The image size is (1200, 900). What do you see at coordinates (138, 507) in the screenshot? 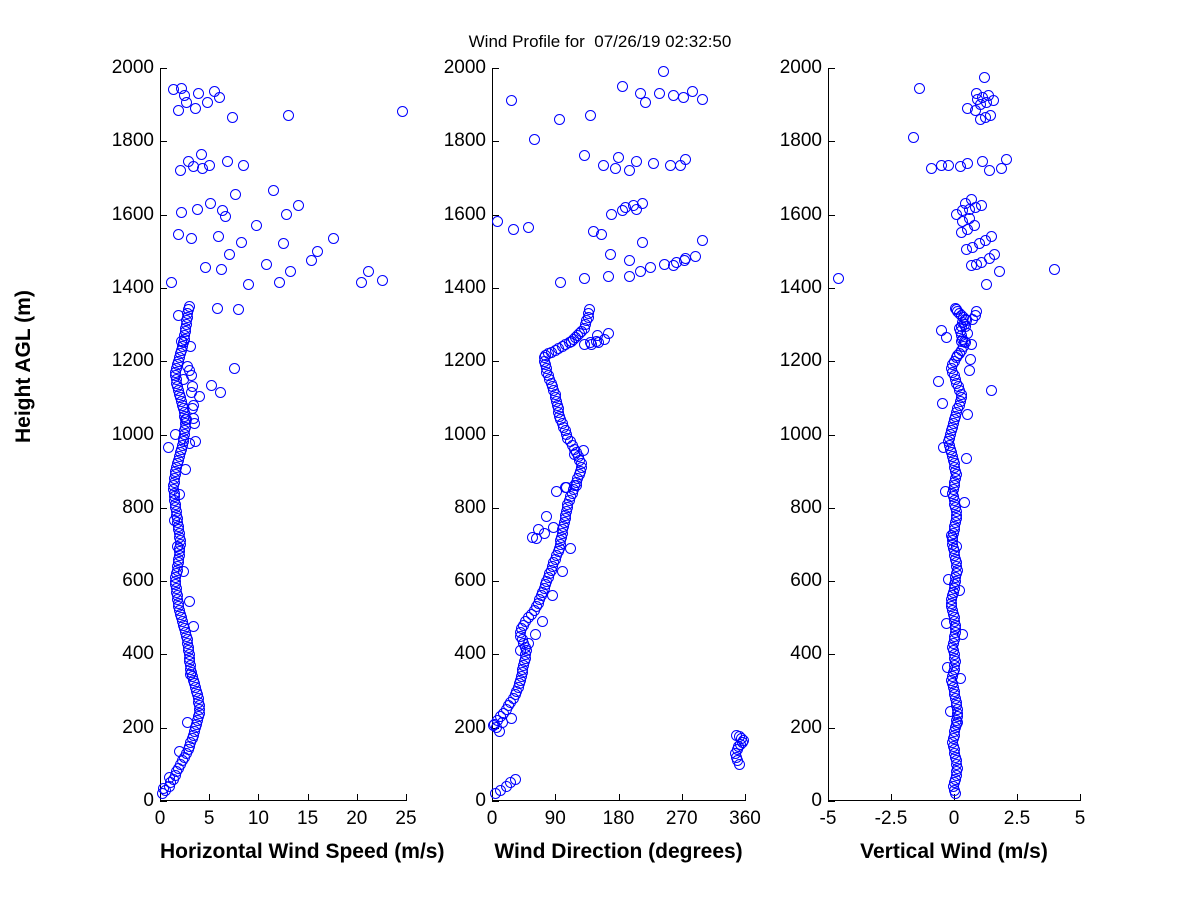
I see `y-tick-label: 800` at bounding box center [138, 507].